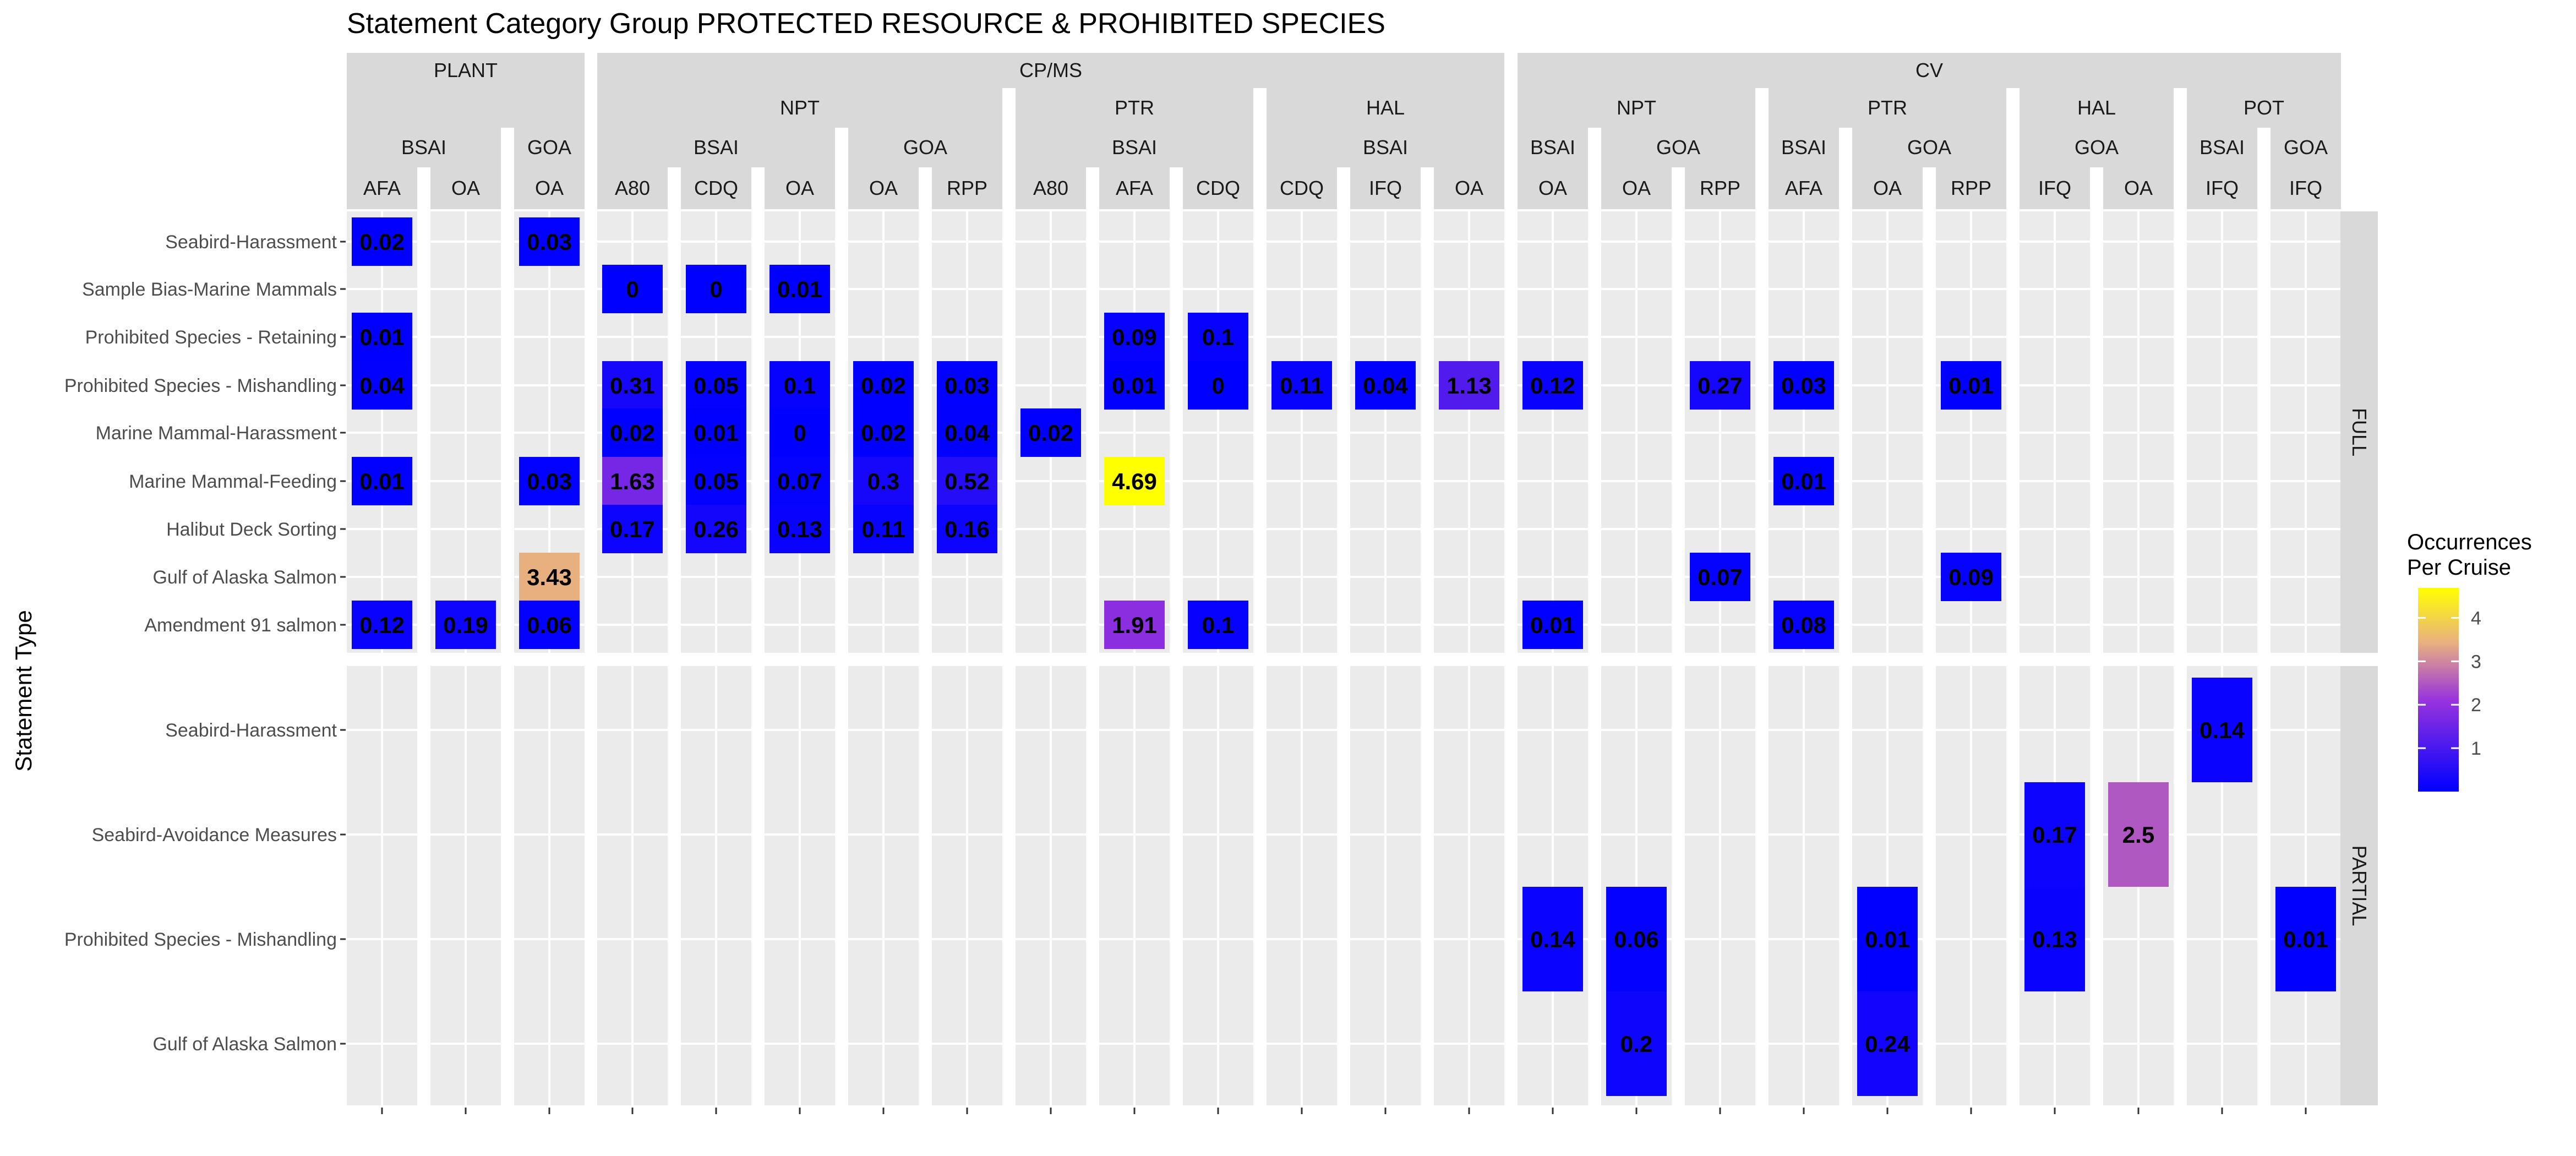 The height and width of the screenshot is (1156, 2576). Describe the element at coordinates (1218, 337) in the screenshot. I see `cell-value-label: 0.1` at that location.